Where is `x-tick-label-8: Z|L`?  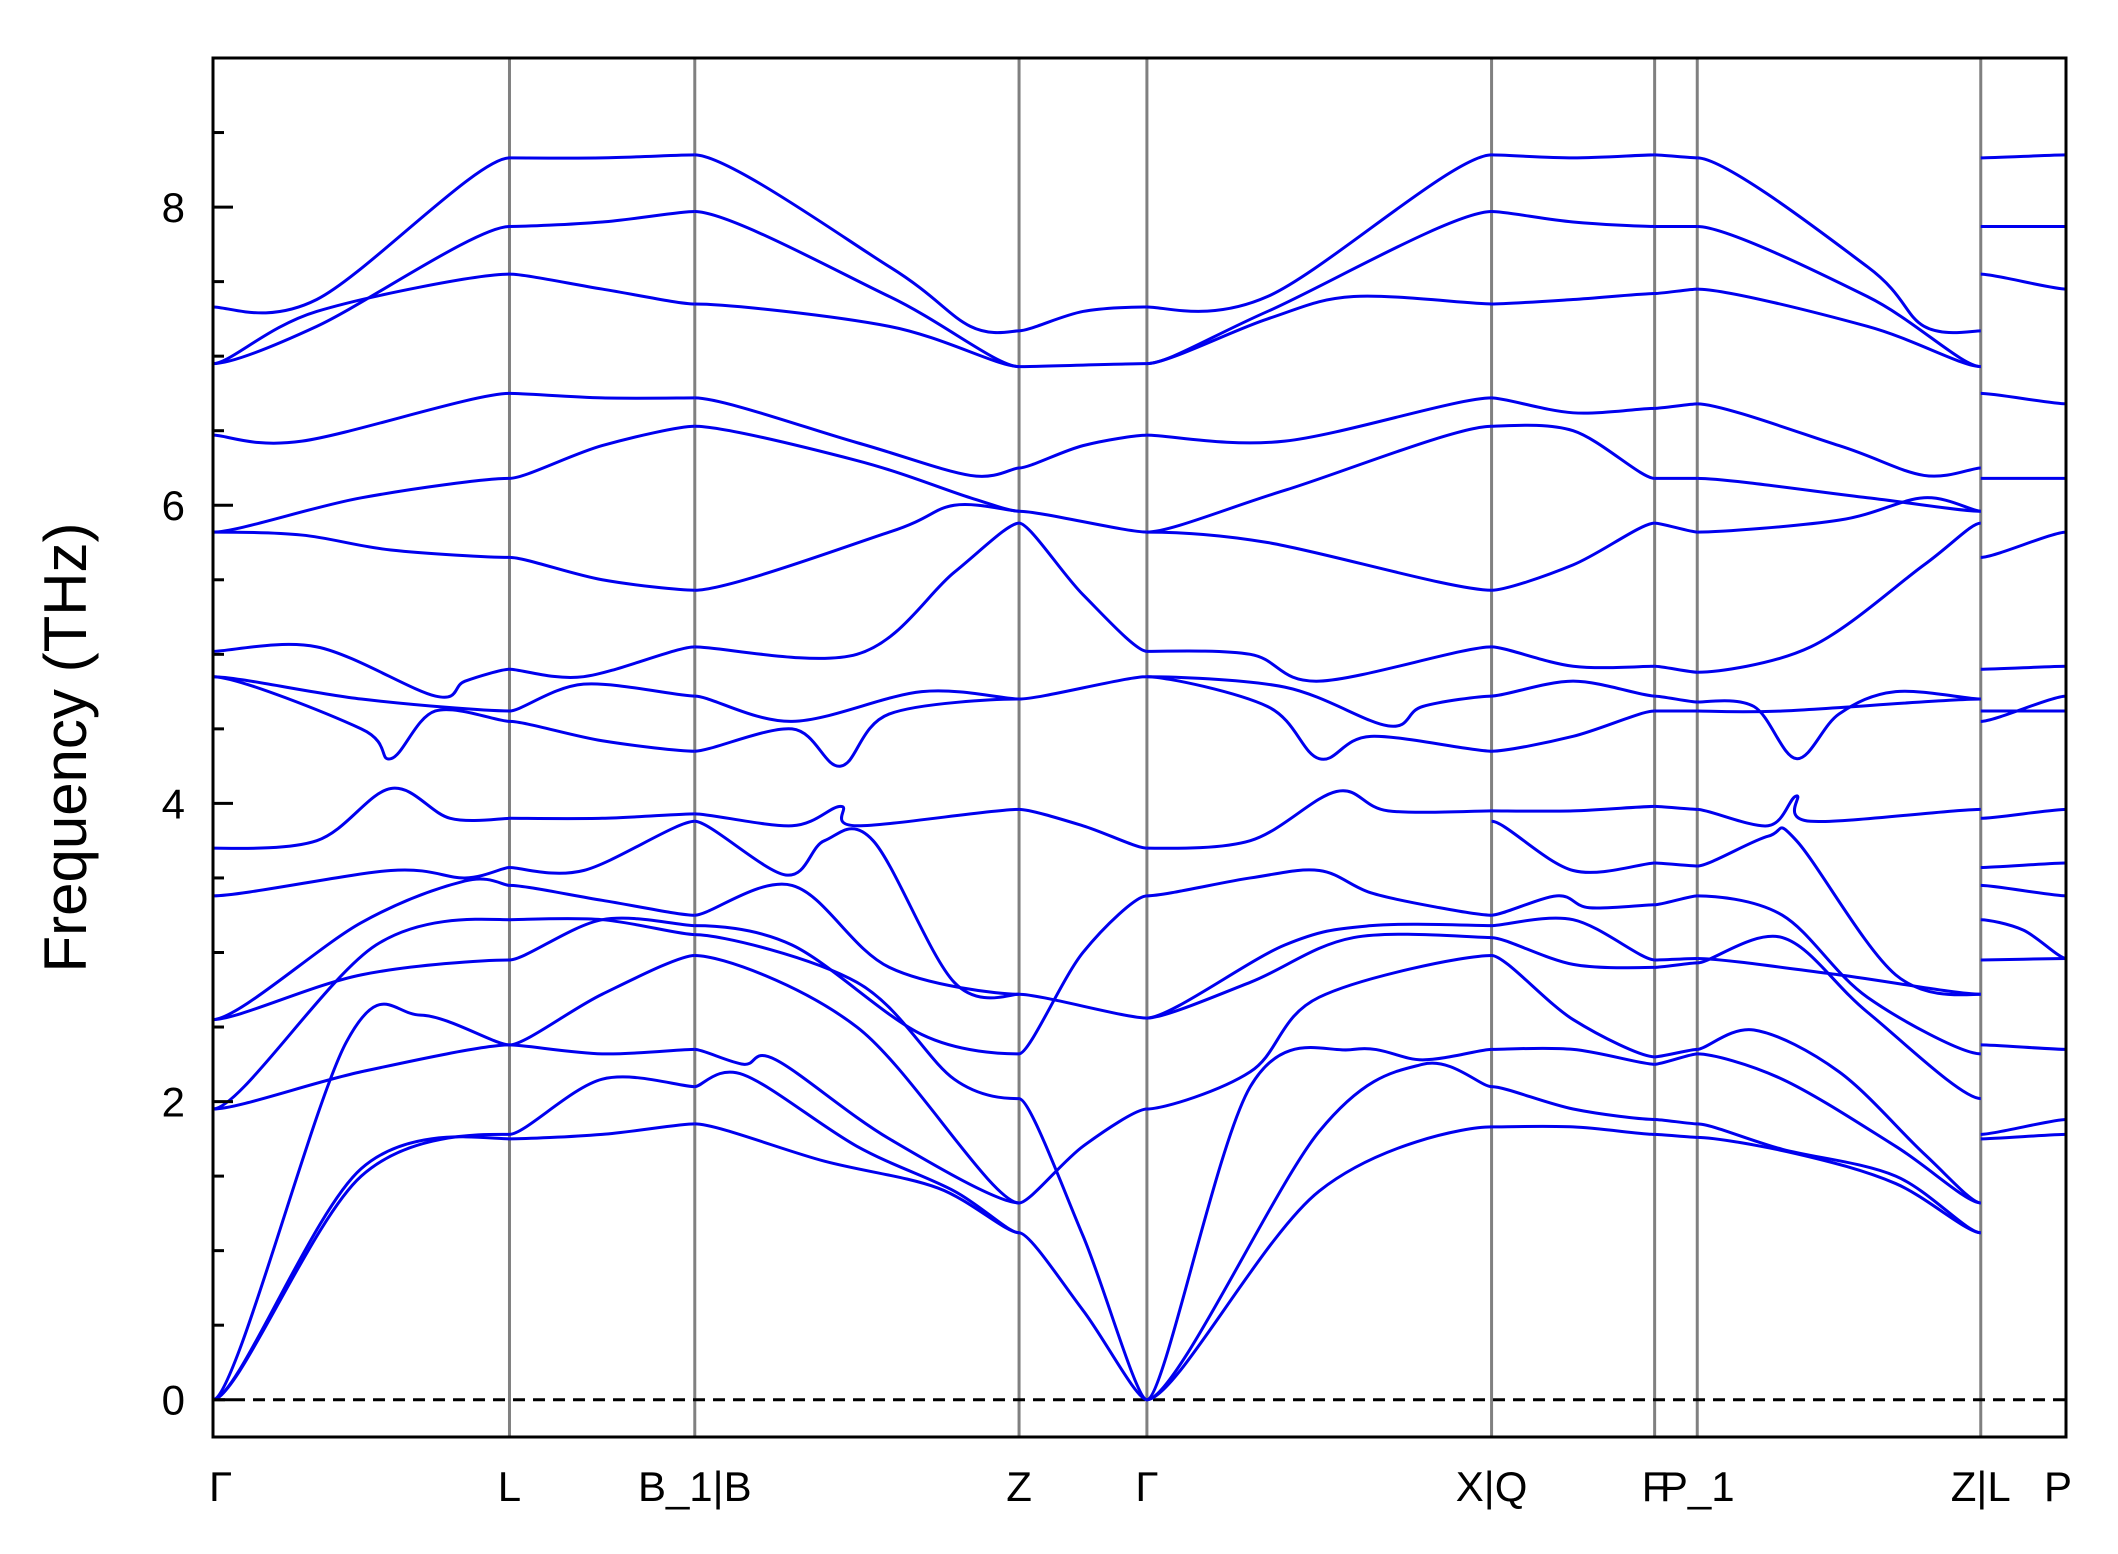
x-tick-label-8: Z|L is located at coordinates (1981, 1486).